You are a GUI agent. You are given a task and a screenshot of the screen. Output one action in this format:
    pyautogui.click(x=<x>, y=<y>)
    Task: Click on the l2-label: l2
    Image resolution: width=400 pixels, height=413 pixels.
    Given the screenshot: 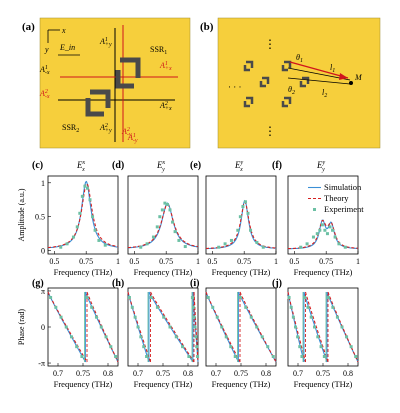 What is the action you would take?
    pyautogui.click(x=324, y=93)
    